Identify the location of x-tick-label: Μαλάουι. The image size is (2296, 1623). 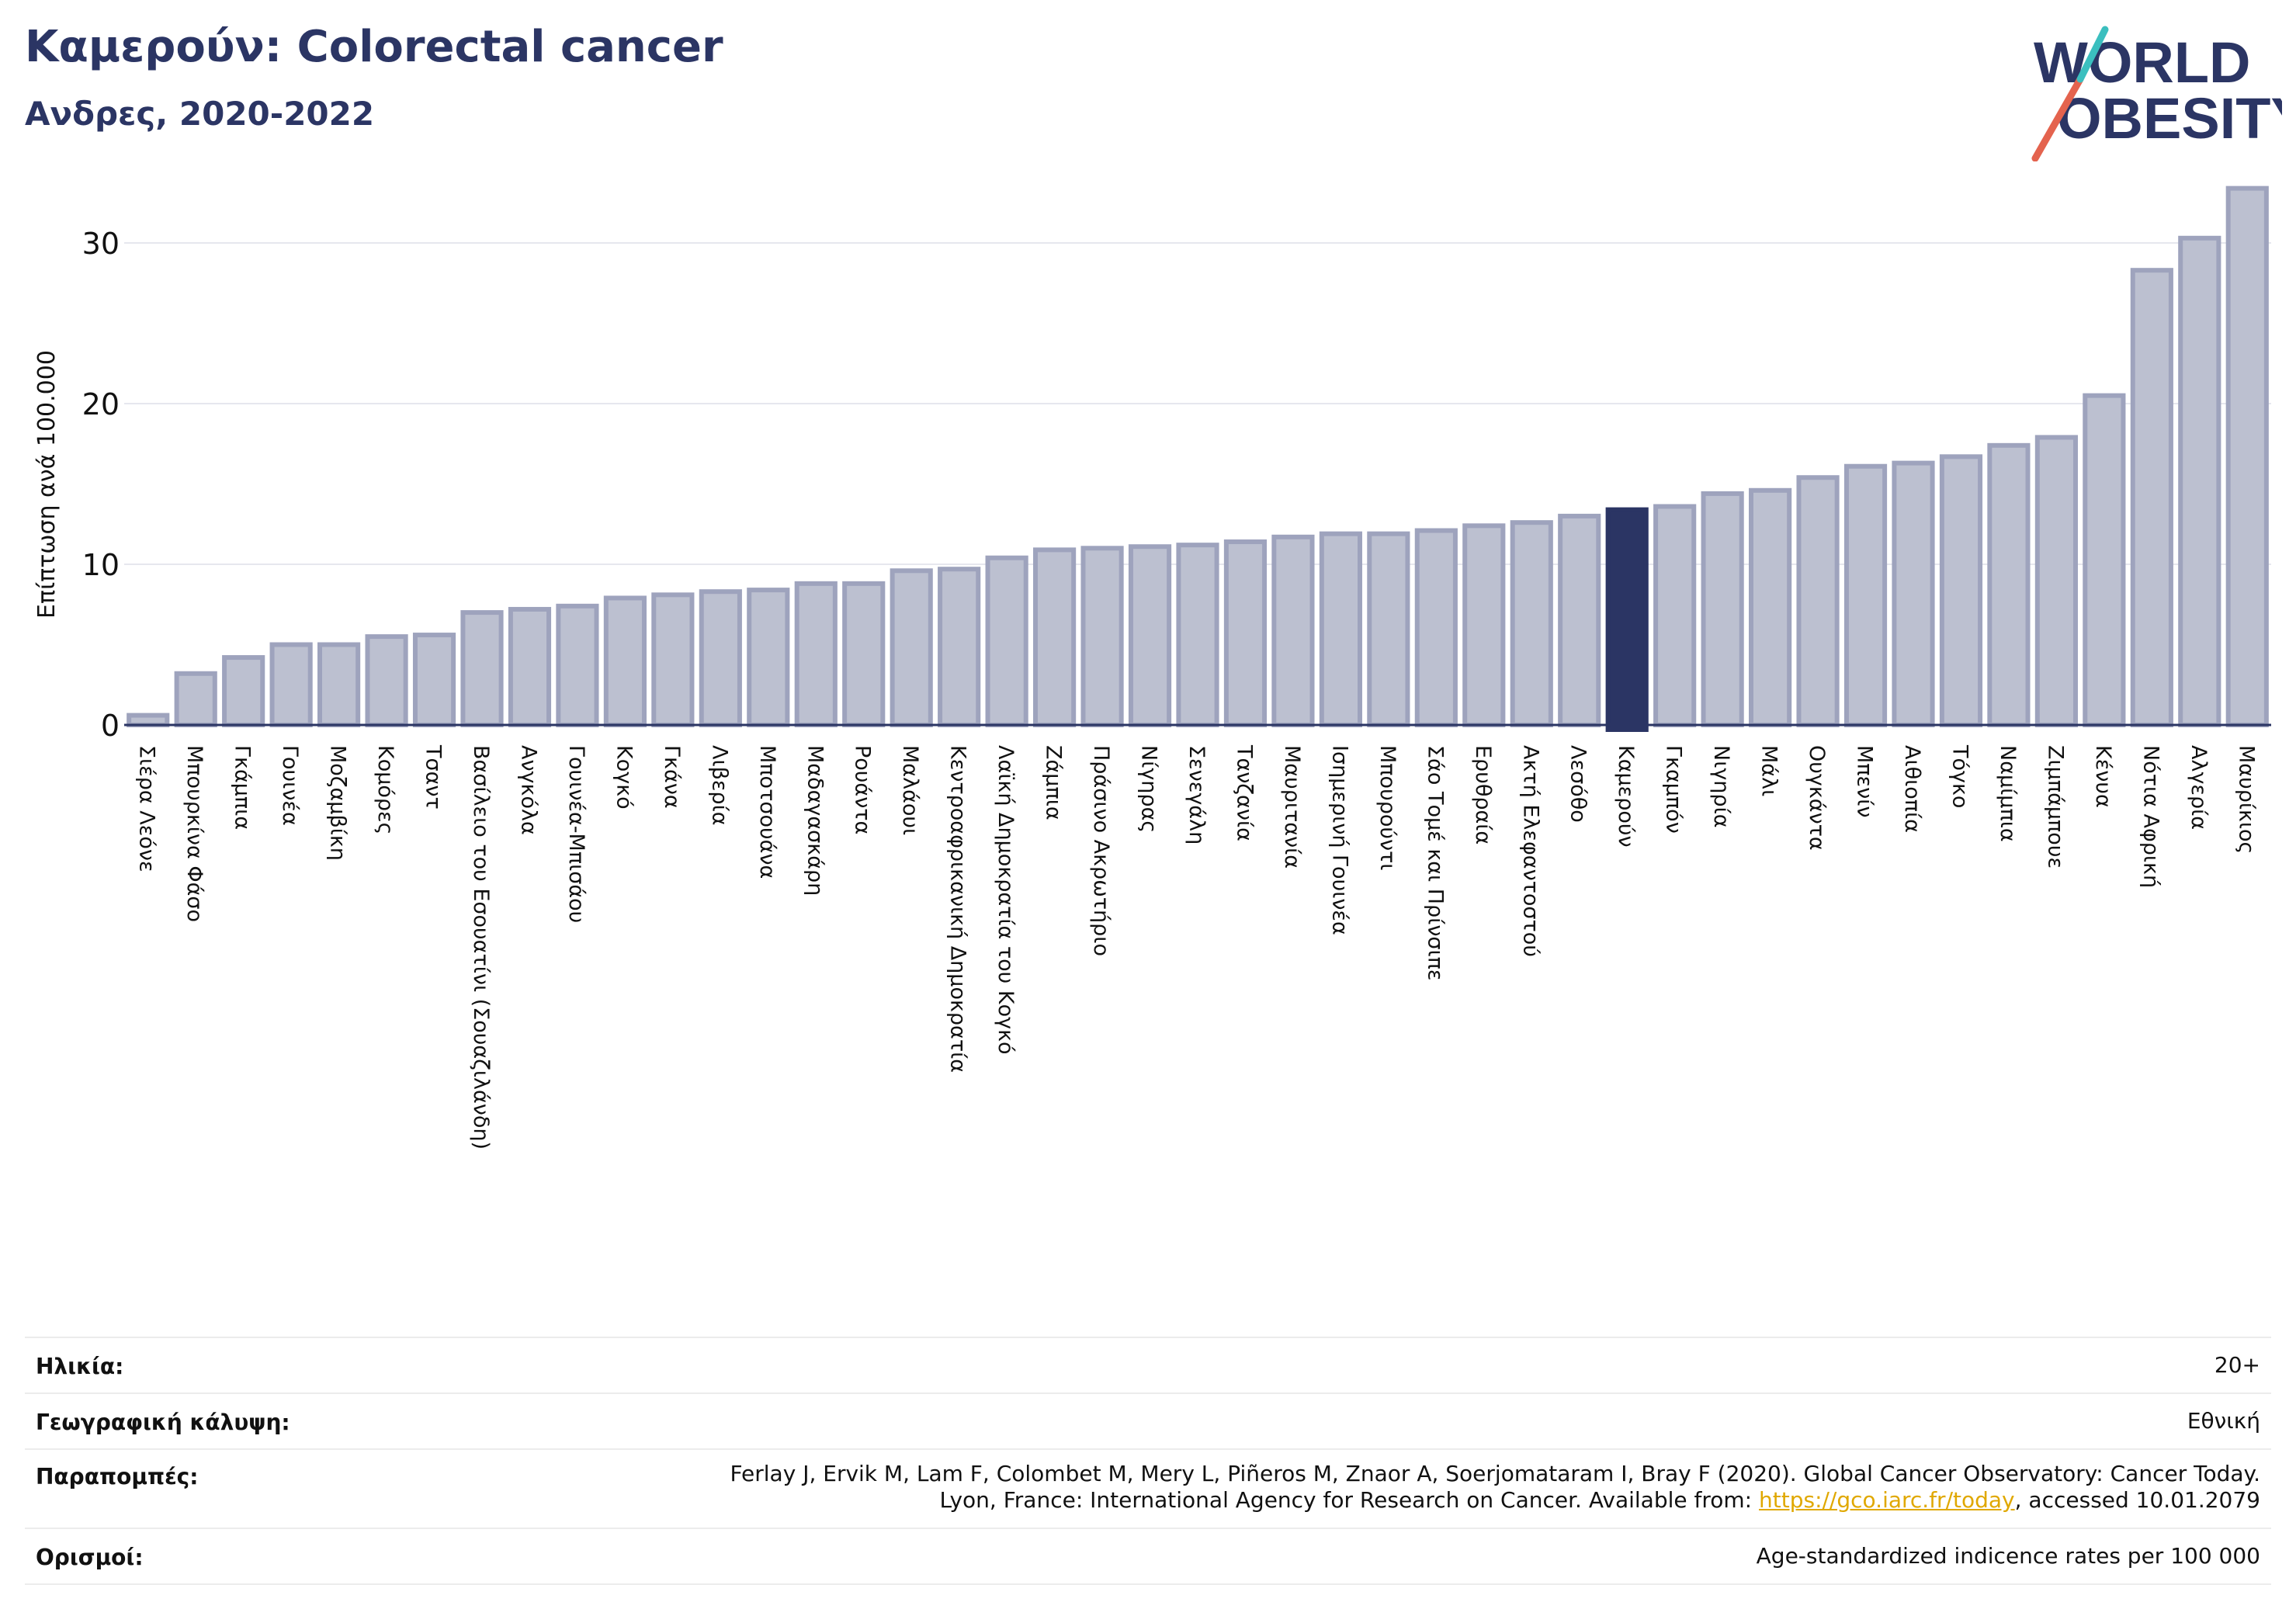
(910, 790).